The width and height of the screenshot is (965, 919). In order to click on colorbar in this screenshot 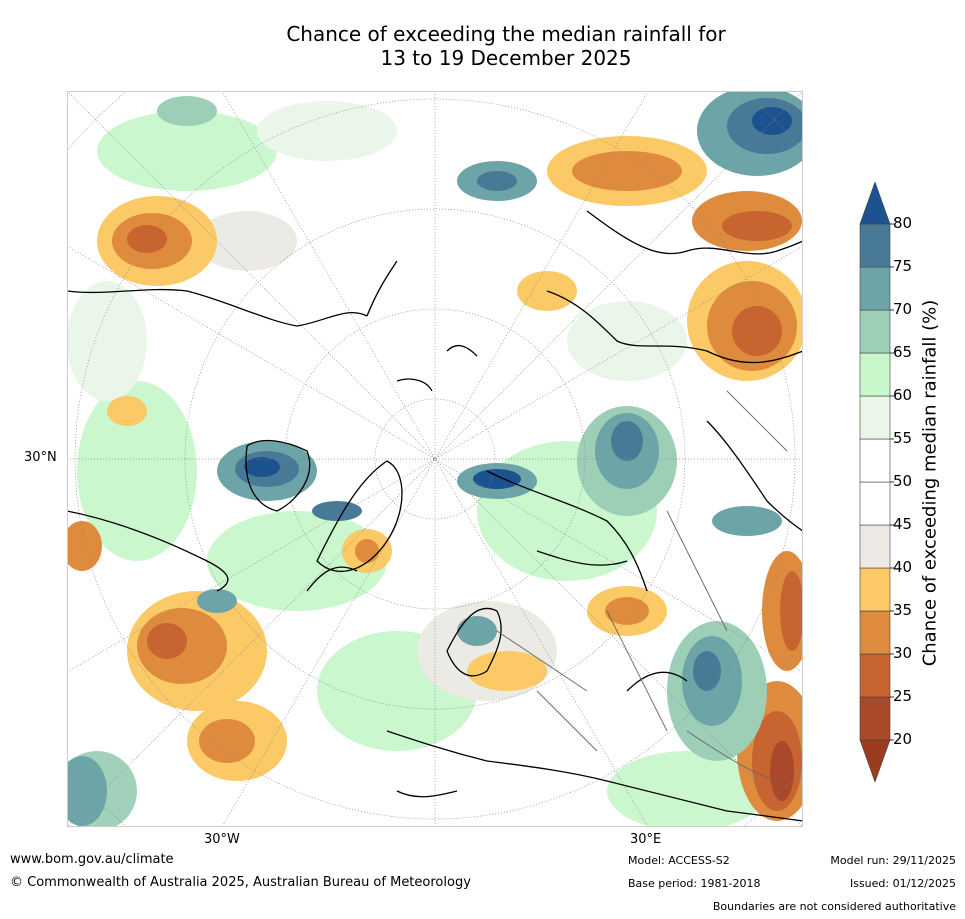, I will do `click(876, 482)`.